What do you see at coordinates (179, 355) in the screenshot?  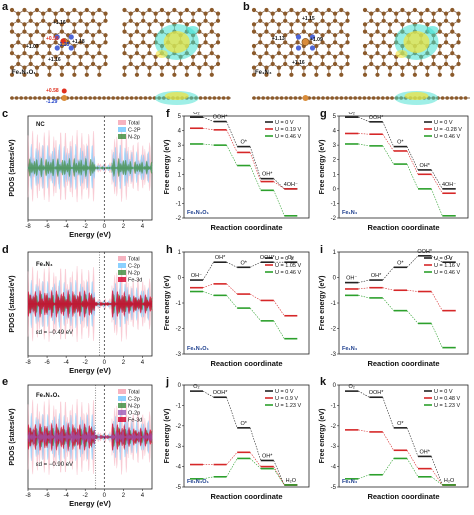 I see `y-tick-label: -3` at bounding box center [179, 355].